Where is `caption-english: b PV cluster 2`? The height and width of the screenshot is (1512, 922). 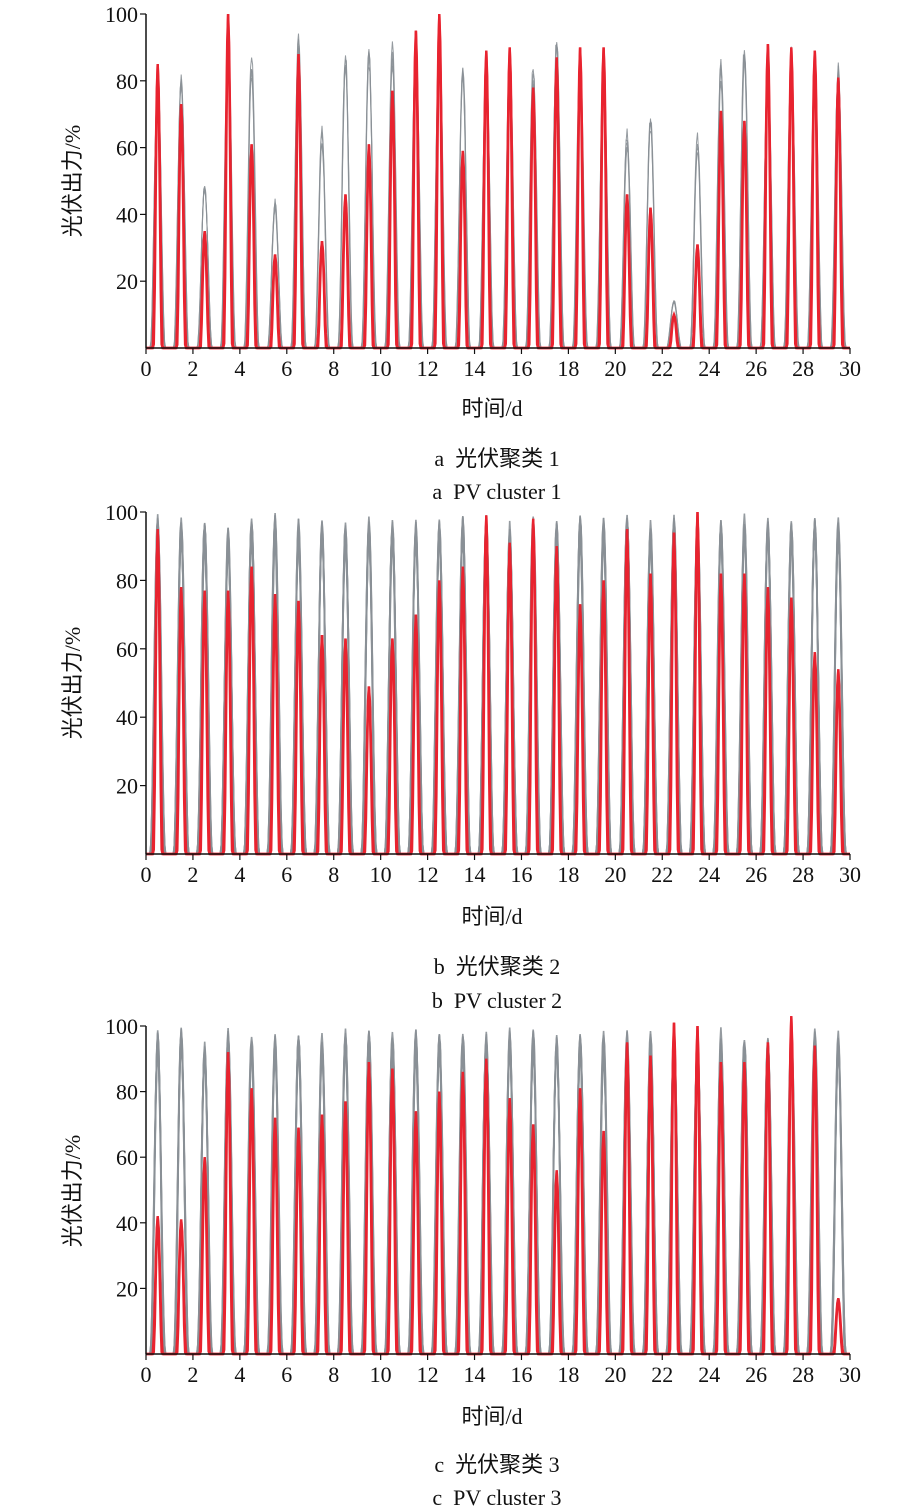
caption-english: b PV cluster 2 is located at coordinates (497, 1000).